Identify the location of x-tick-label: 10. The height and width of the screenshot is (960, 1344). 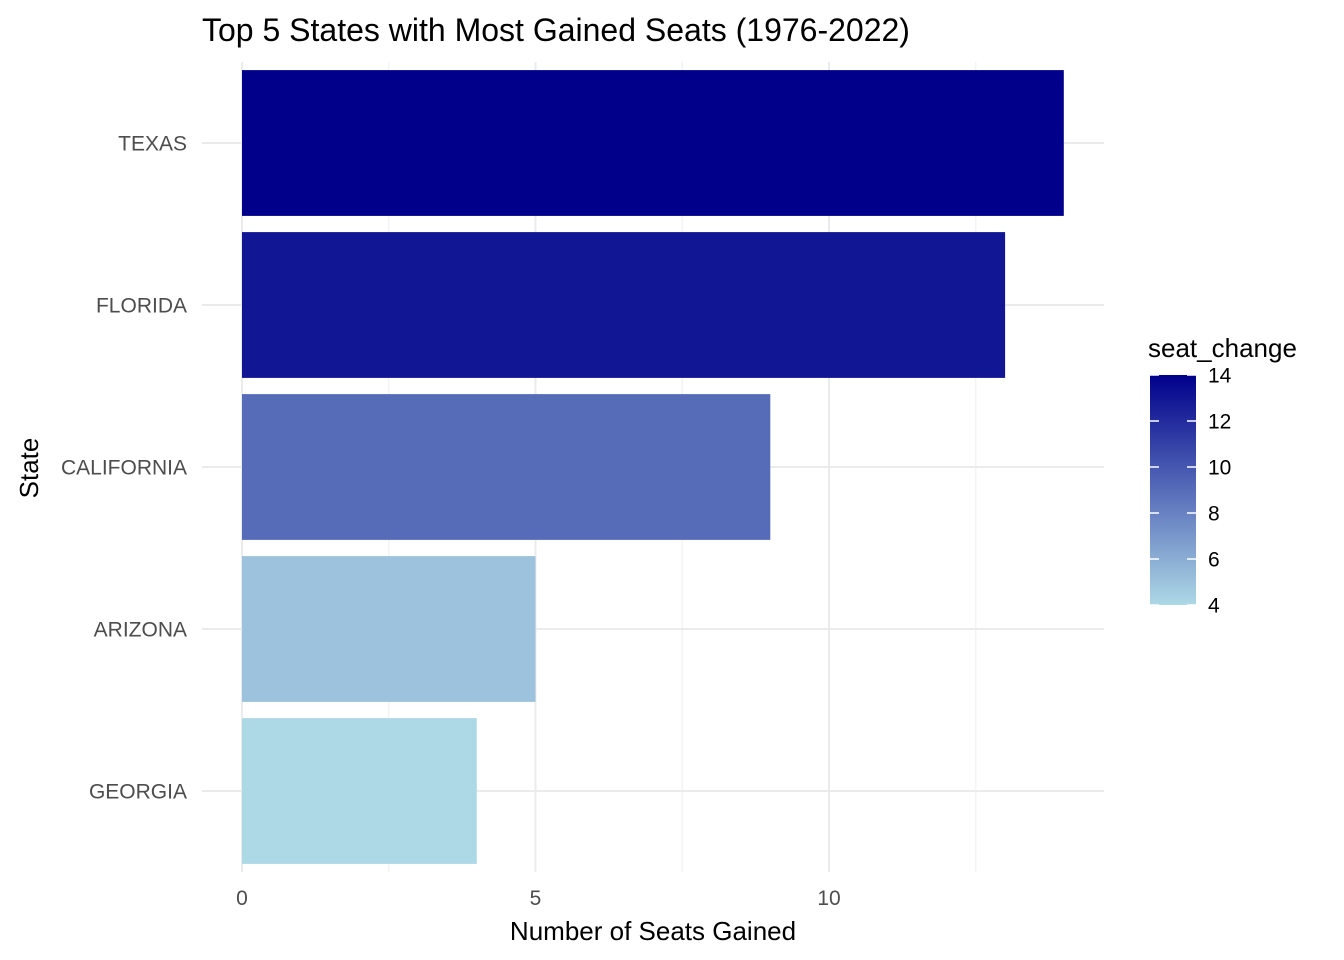
(828, 898).